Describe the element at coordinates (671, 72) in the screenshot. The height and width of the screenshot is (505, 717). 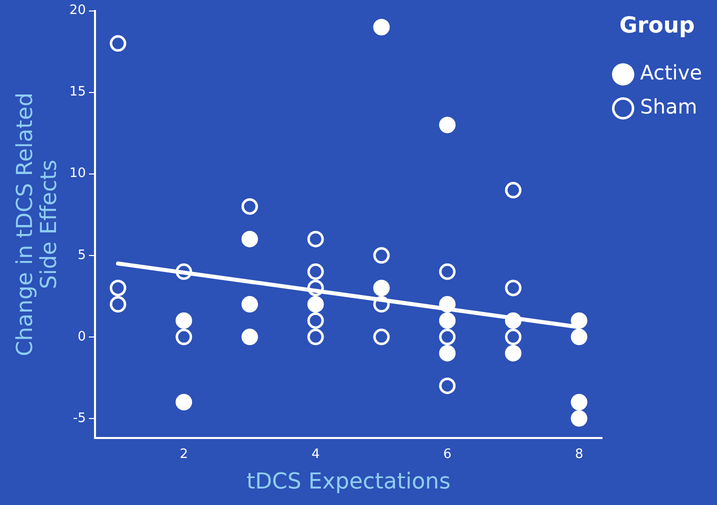
I see `legend-label: Active` at that location.